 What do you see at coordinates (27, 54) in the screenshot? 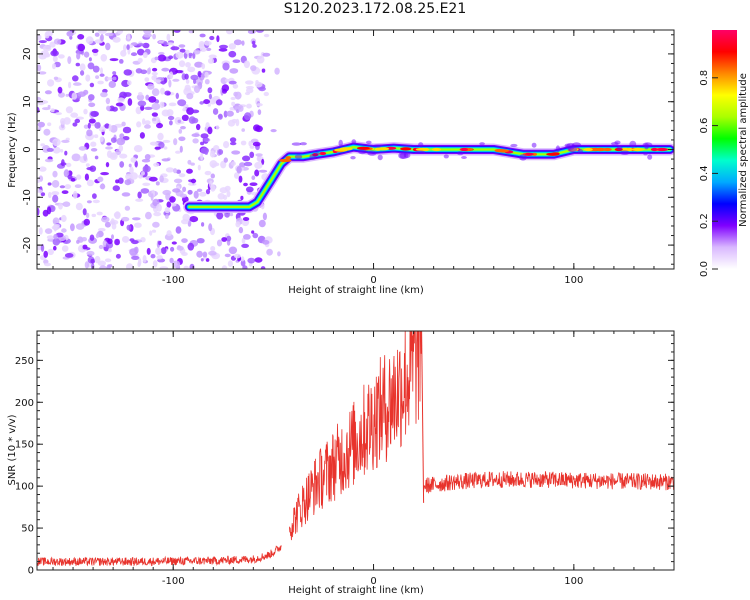
I see `y-tick-label: 20` at bounding box center [27, 54].